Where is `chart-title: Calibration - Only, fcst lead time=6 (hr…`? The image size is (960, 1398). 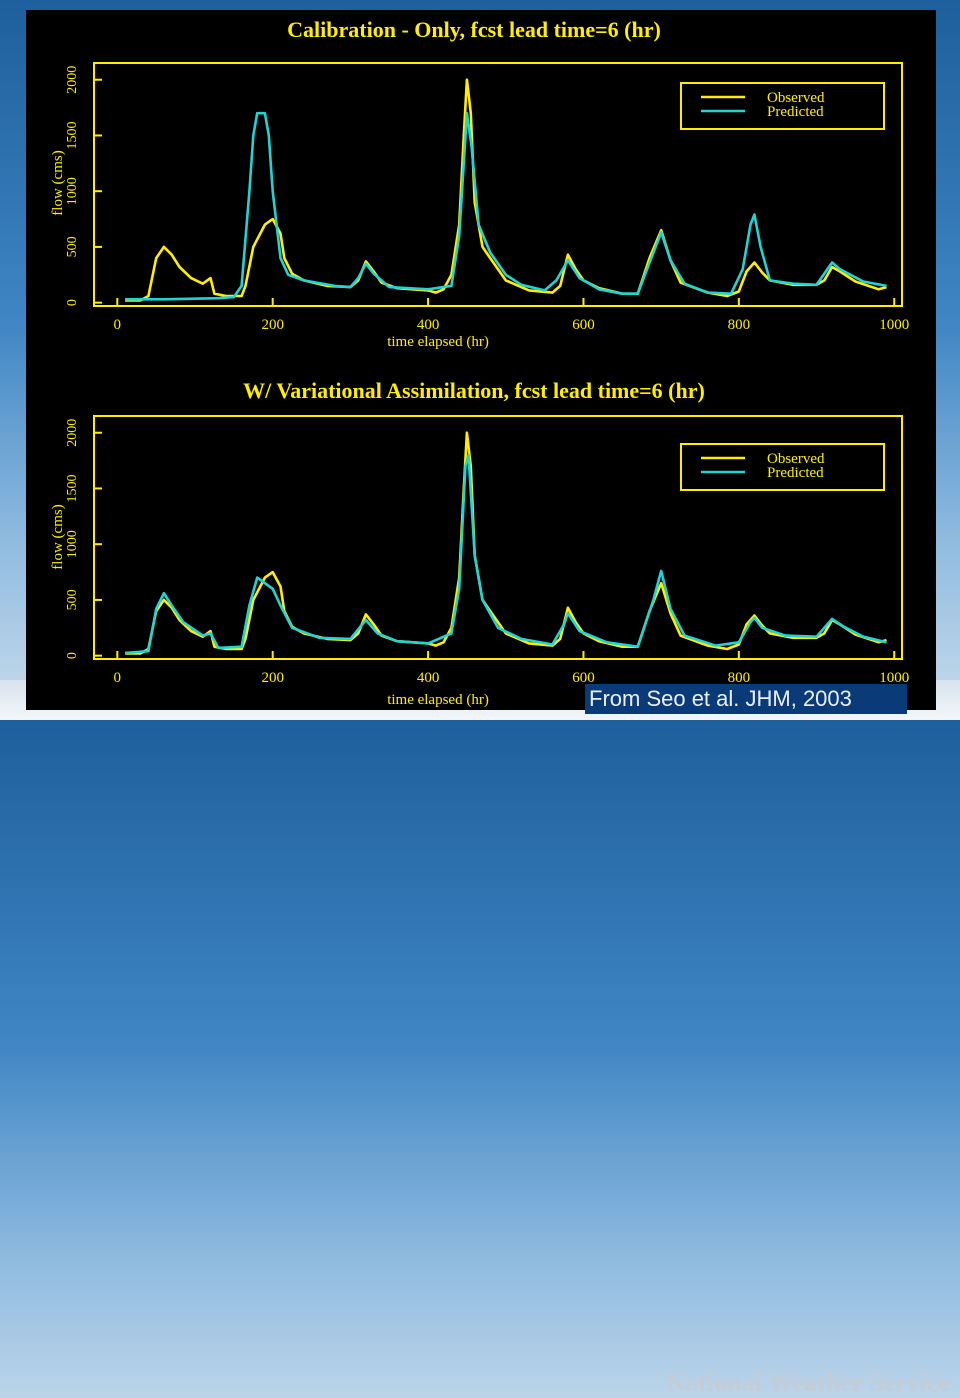 chart-title: Calibration - Only, fcst lead time=6 (hr… is located at coordinates (474, 29).